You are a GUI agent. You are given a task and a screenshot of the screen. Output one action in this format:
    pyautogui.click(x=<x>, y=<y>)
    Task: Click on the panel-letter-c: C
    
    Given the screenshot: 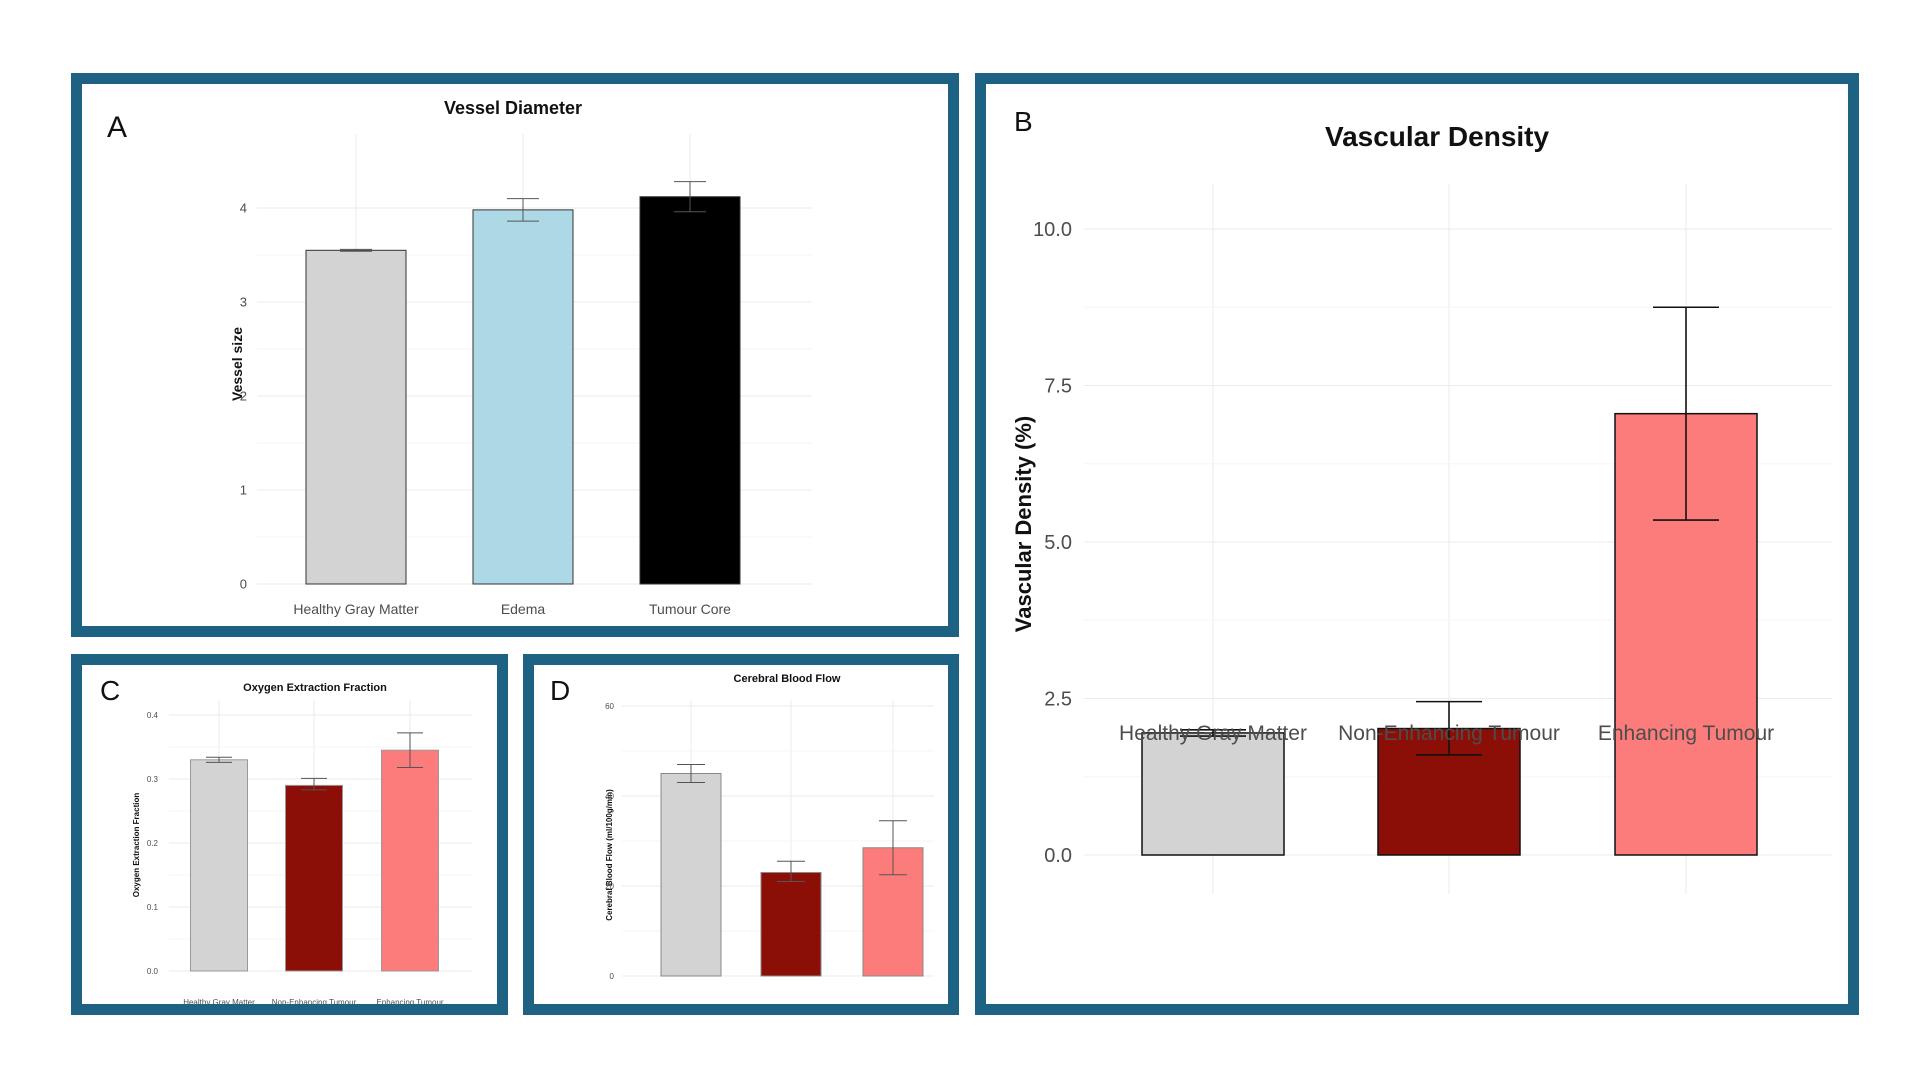 What is the action you would take?
    pyautogui.click(x=110, y=690)
    